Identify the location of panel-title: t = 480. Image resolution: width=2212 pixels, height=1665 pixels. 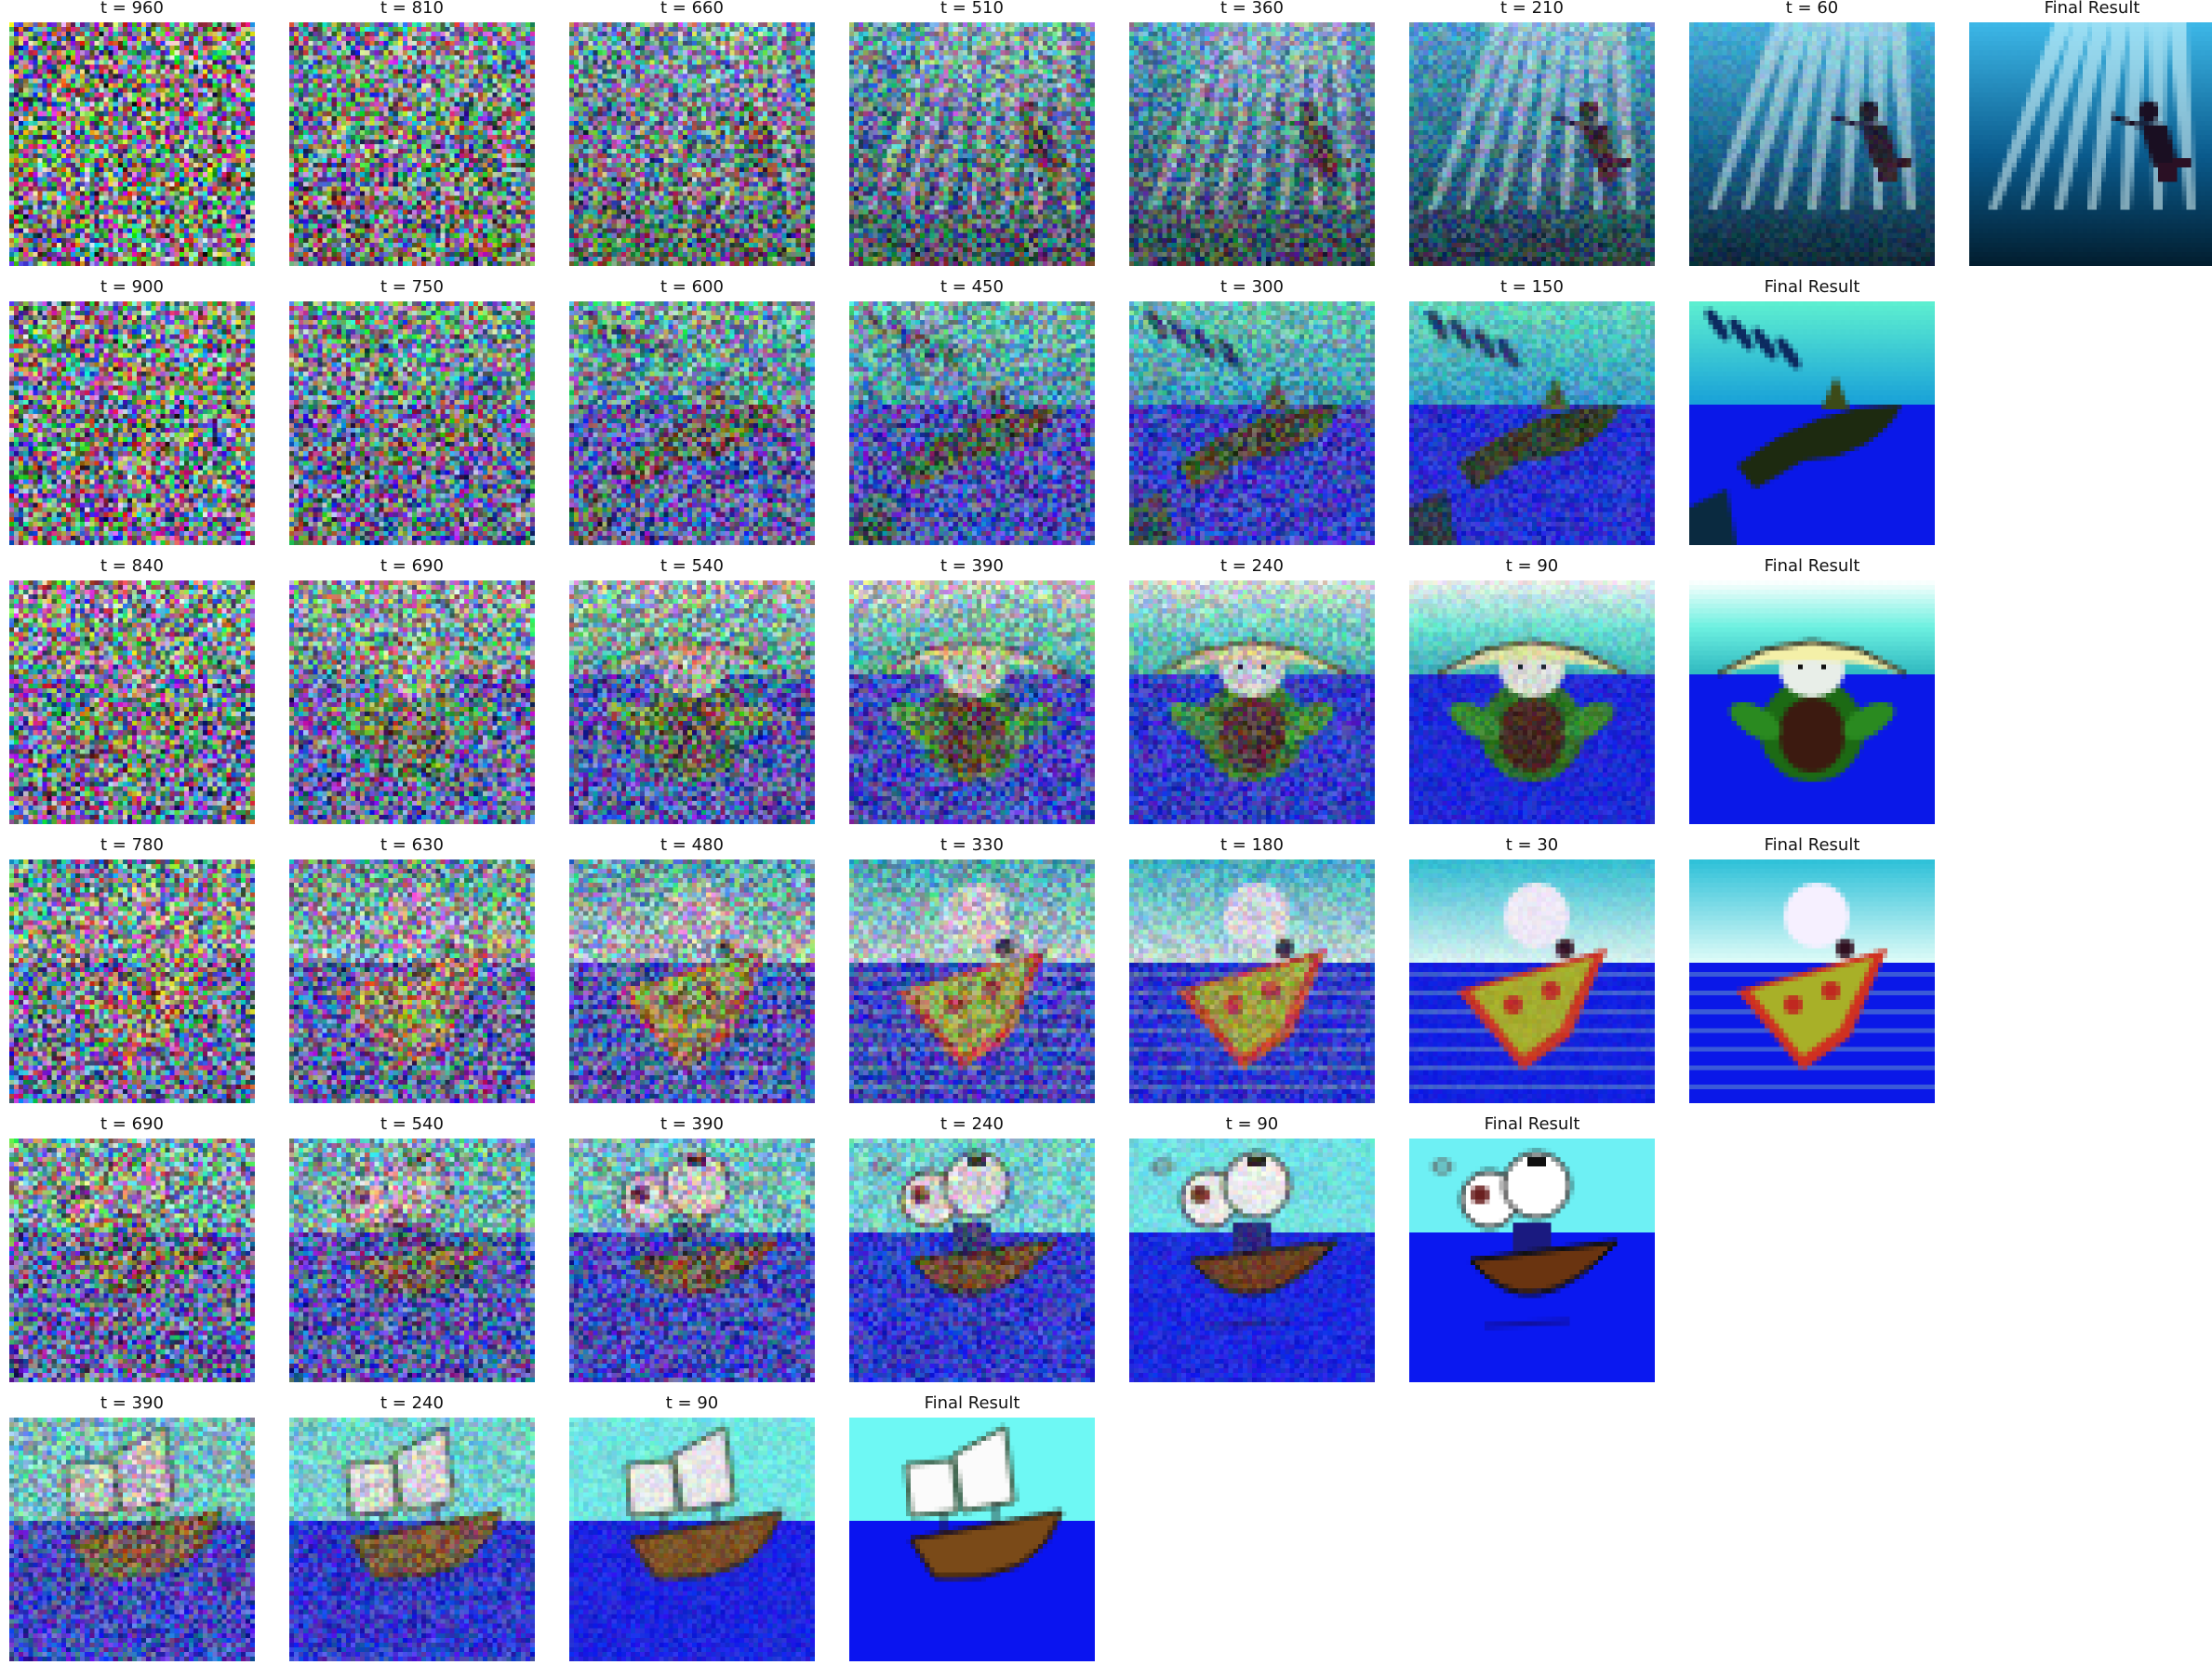
(692, 845).